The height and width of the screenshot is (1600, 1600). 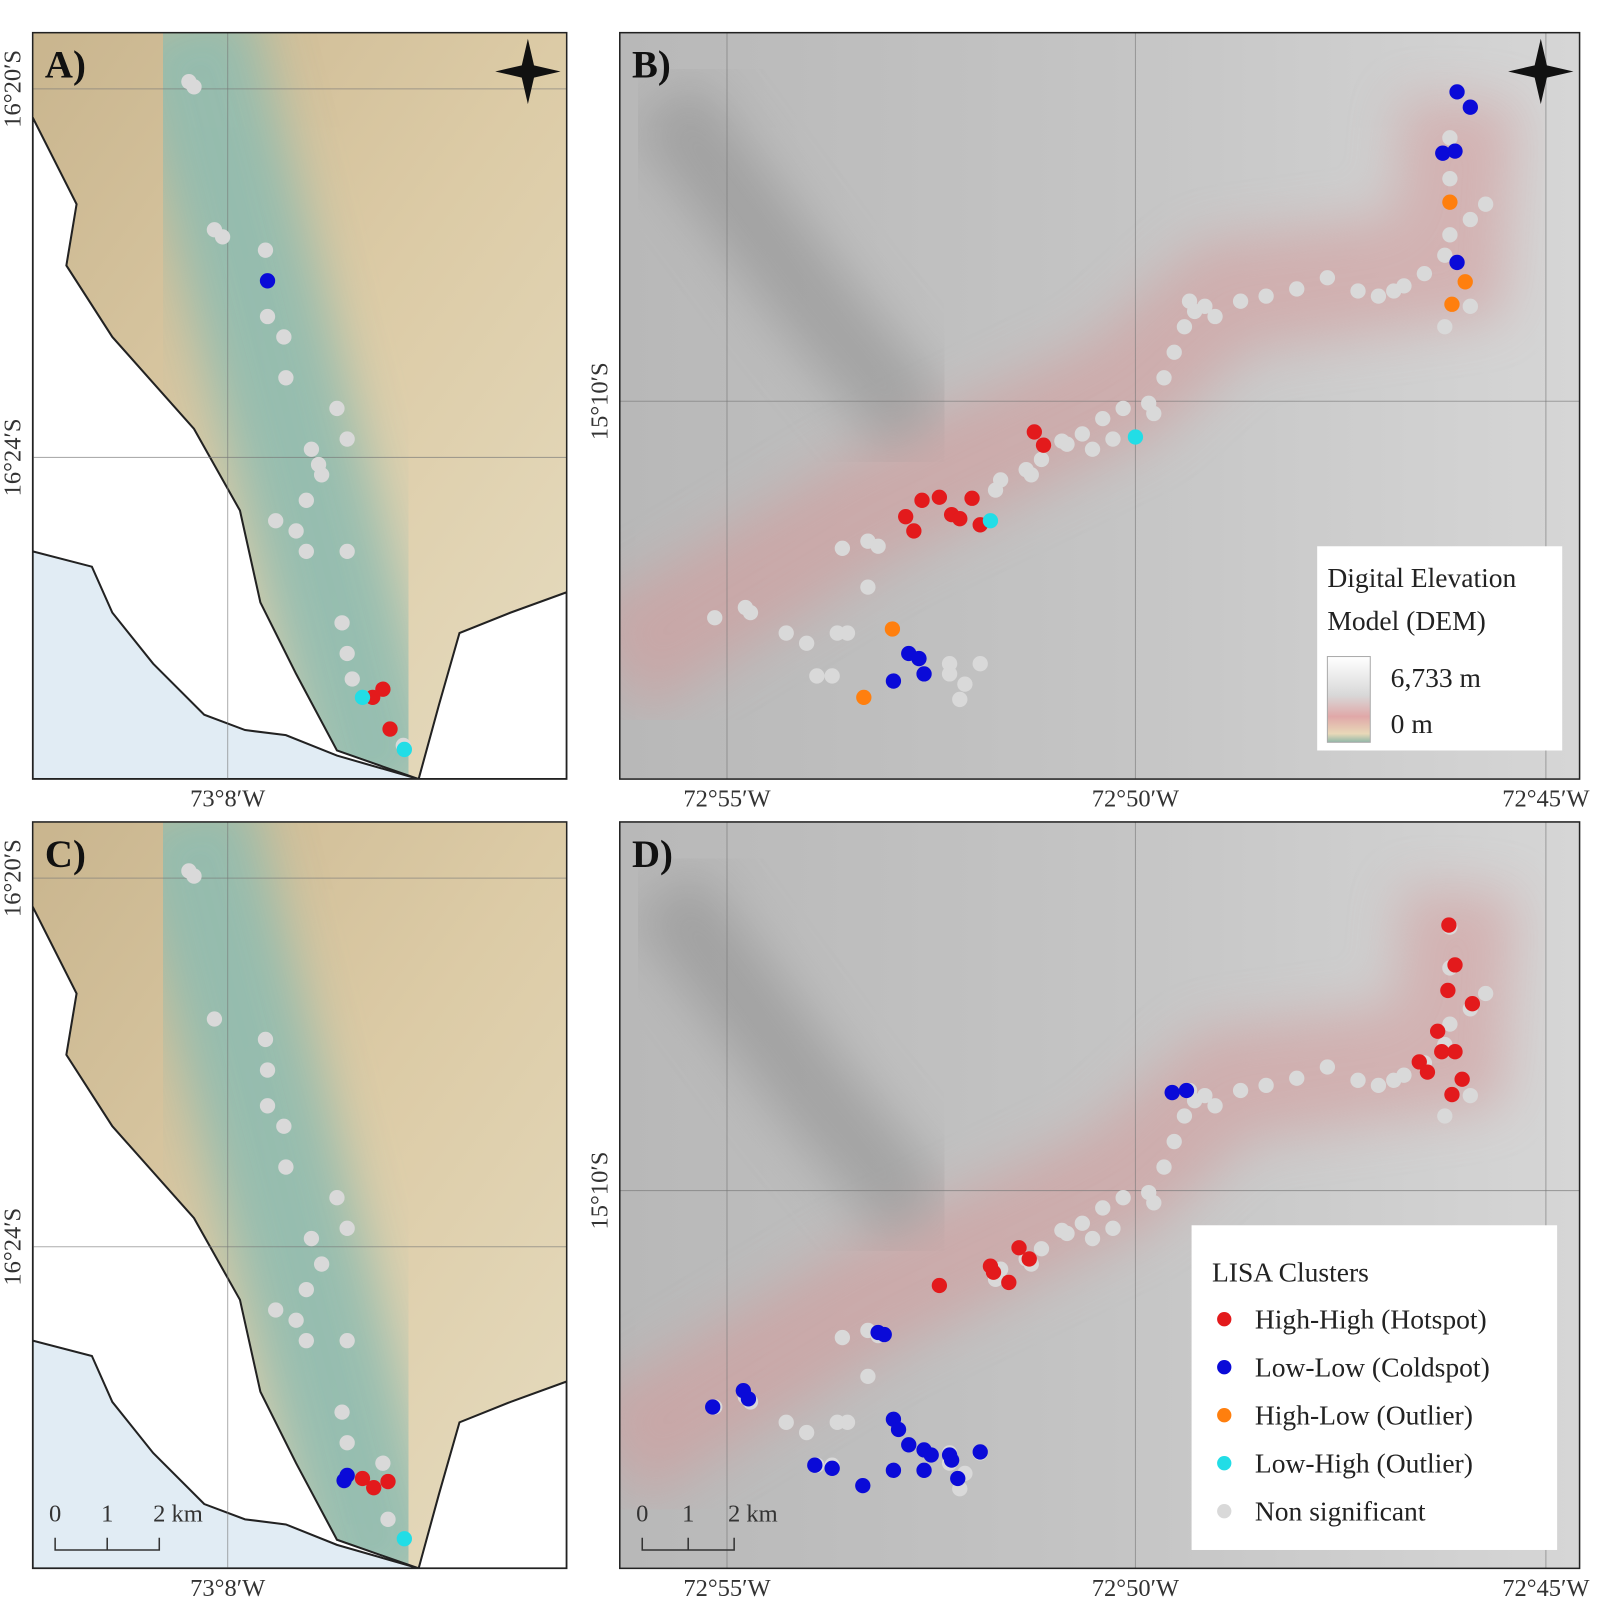 I want to click on lon-label: 72°55′W, so click(x=727, y=1587).